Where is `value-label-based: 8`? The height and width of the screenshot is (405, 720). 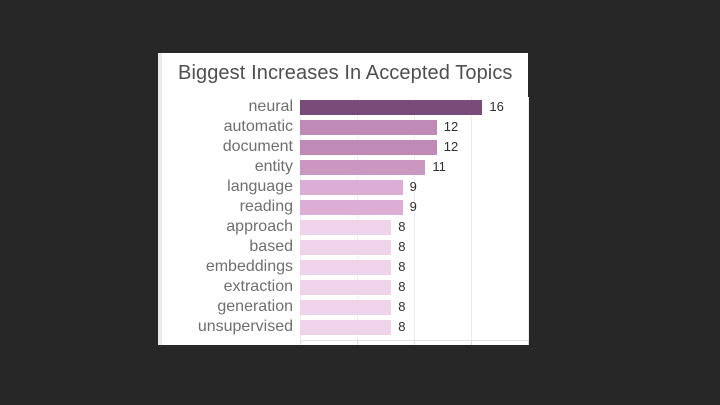 value-label-based: 8 is located at coordinates (402, 246).